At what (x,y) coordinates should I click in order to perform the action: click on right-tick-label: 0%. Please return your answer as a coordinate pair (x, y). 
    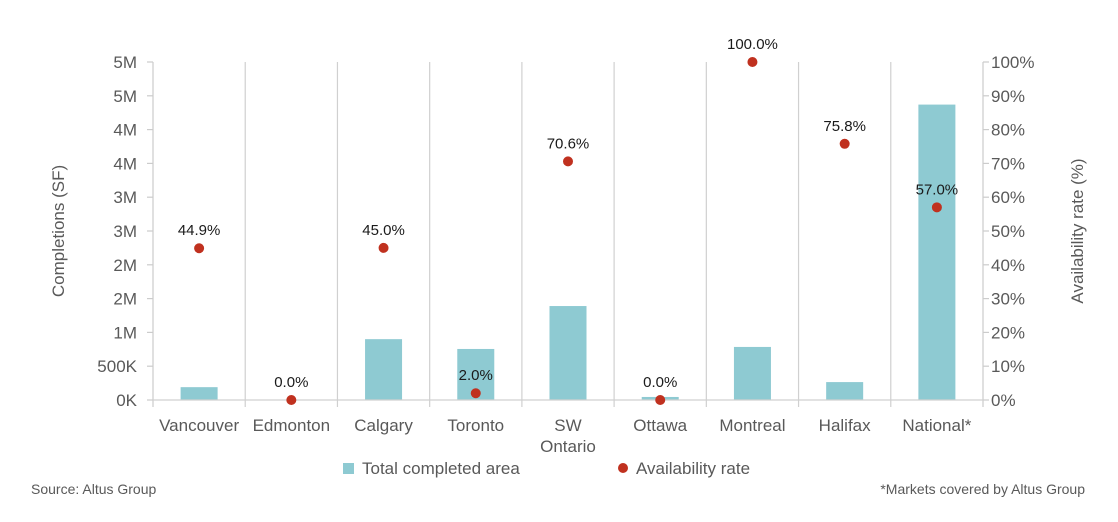
    Looking at the image, I should click on (1003, 400).